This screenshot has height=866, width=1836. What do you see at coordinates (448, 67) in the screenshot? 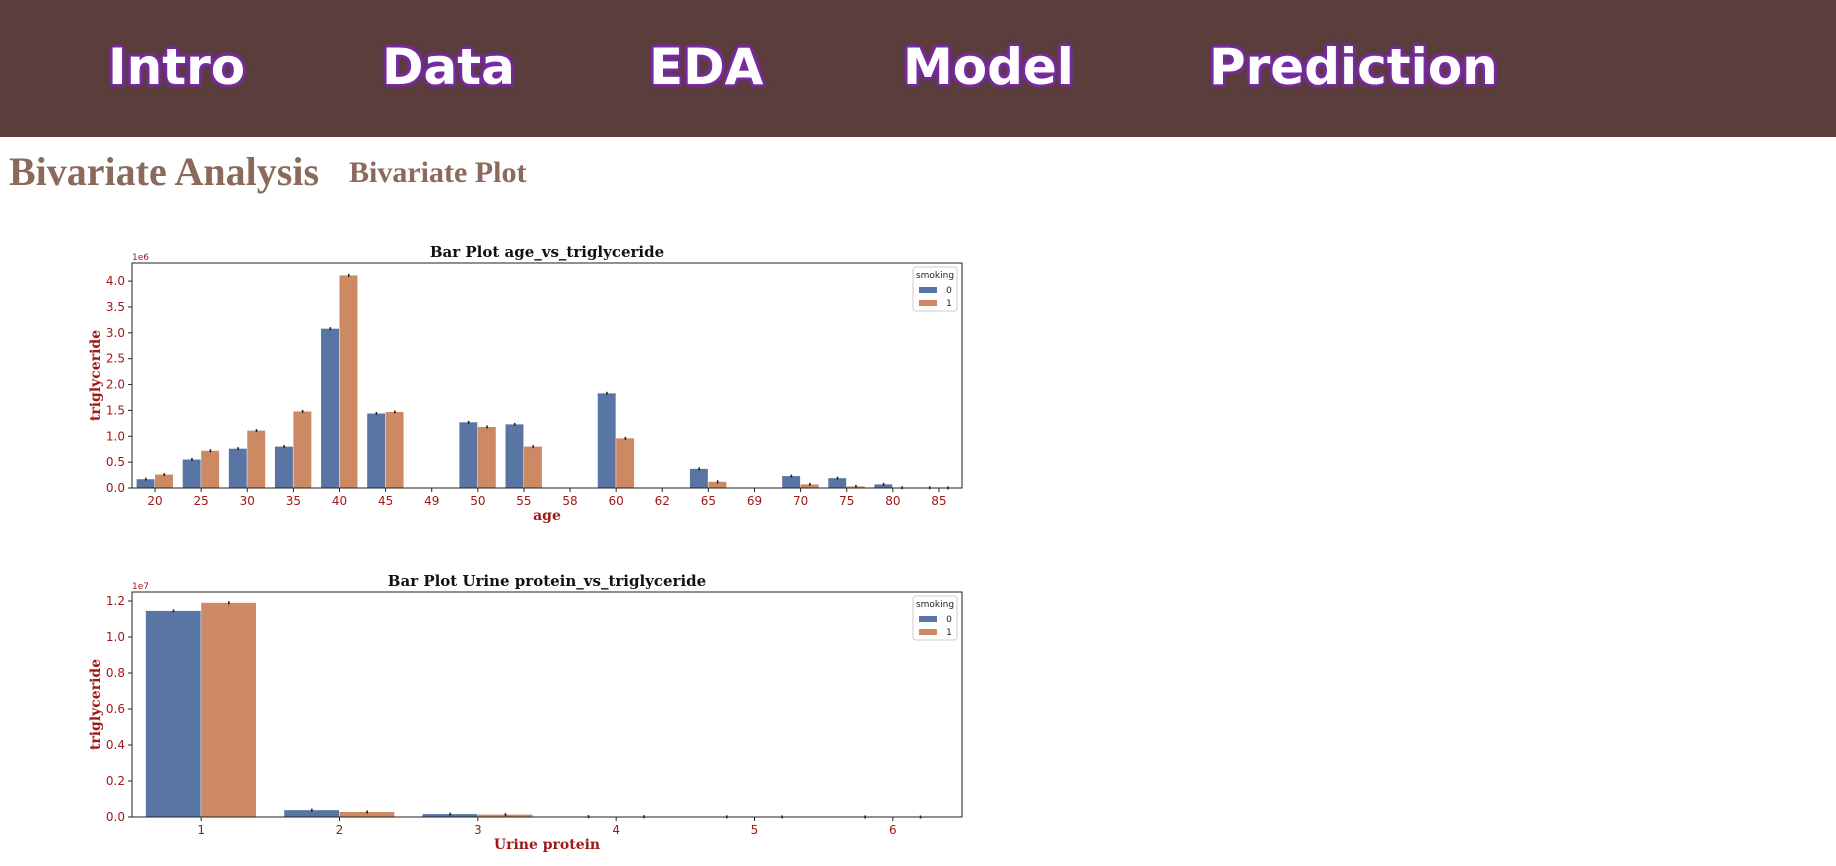
I see `nav-data: Data` at bounding box center [448, 67].